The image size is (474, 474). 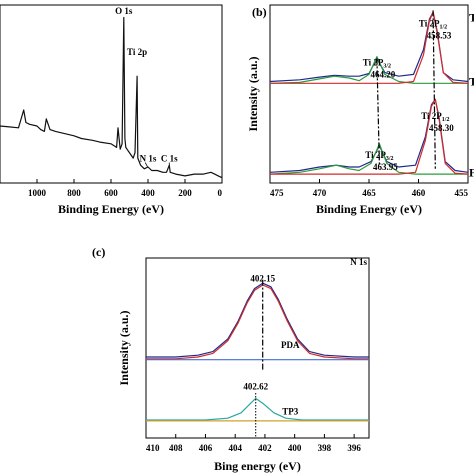 I want to click on x-tick-label: 800, so click(x=74, y=193).